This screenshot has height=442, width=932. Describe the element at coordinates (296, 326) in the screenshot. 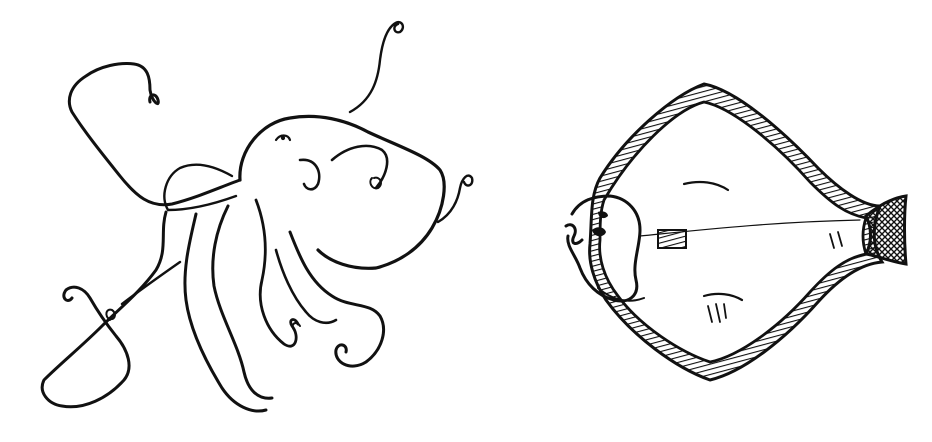

I see `octopus-tentacle-mid-curl` at that location.